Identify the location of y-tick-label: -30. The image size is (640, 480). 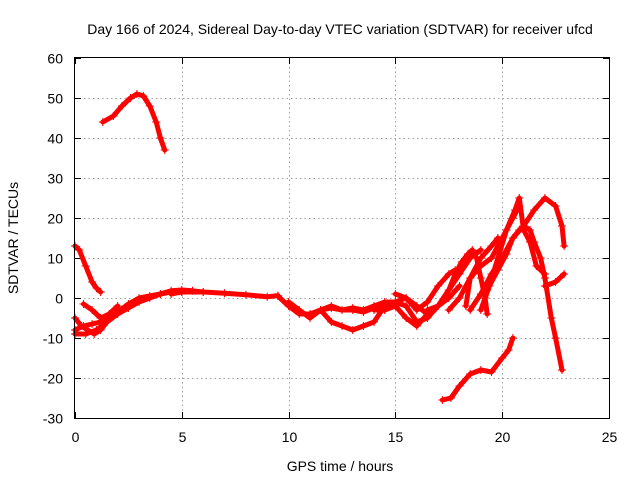
(53, 419).